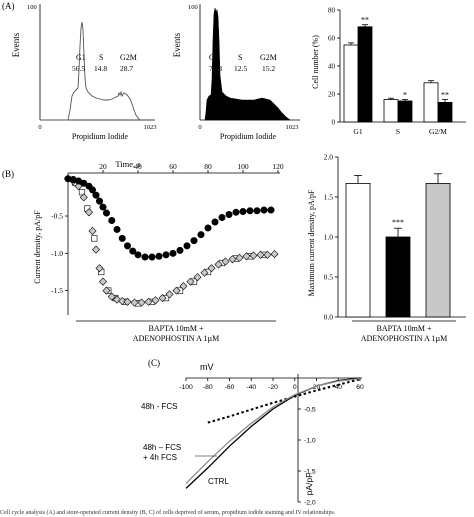 The width and height of the screenshot is (474, 517). I want to click on panel-a-label: (A), so click(8, 6).